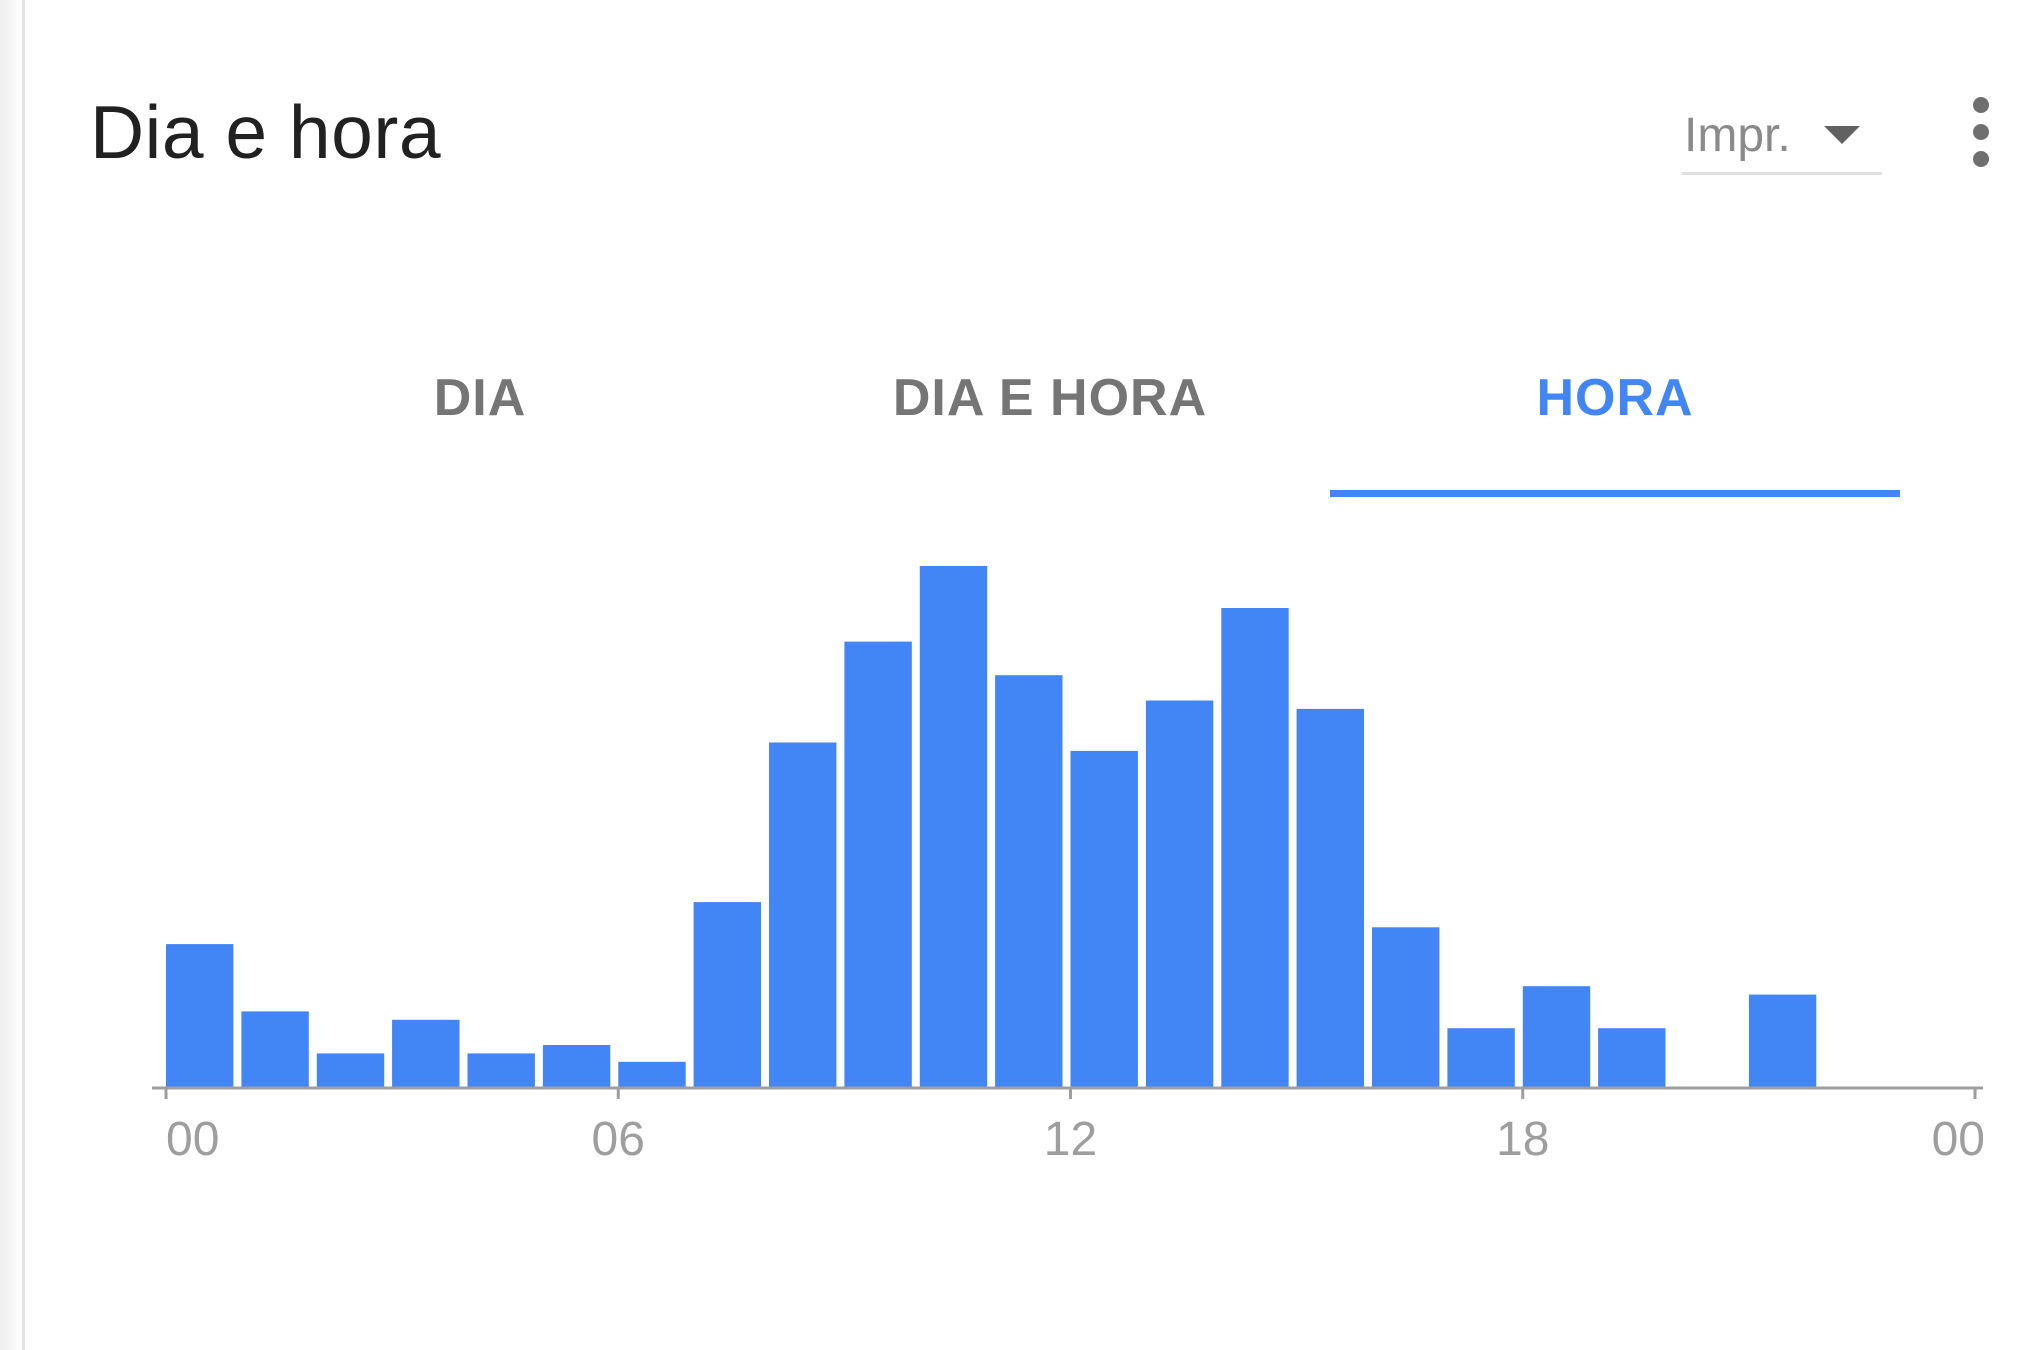 Image resolution: width=2040 pixels, height=1350 pixels. What do you see at coordinates (1737, 135) in the screenshot?
I see `metric-dropdown-value: Impr.` at bounding box center [1737, 135].